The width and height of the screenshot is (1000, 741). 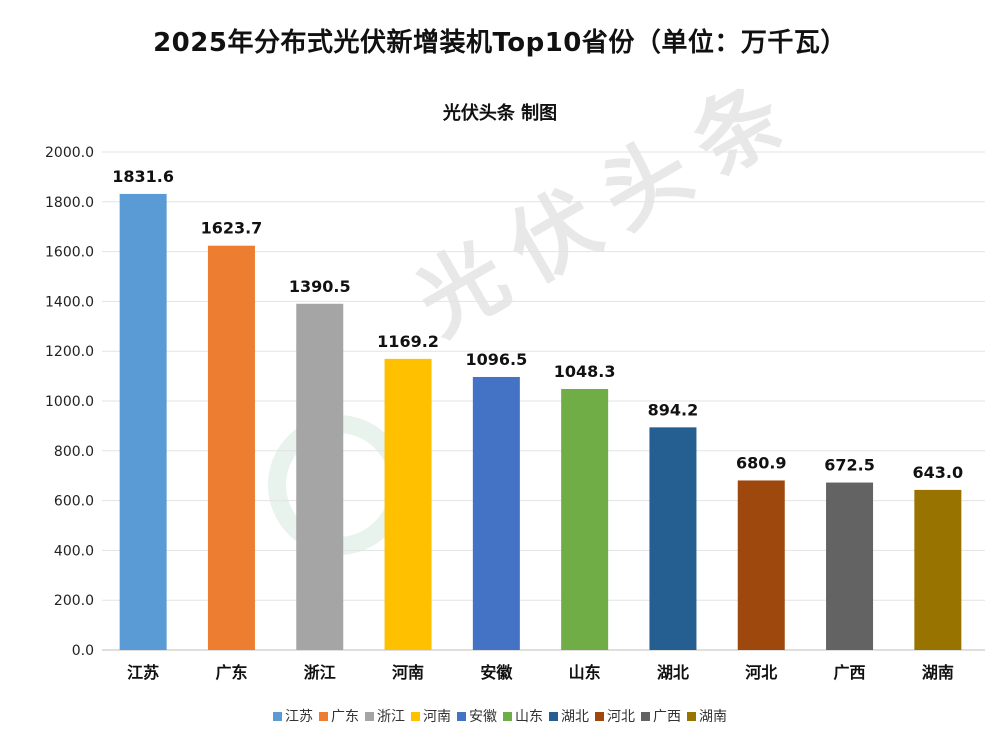 What do you see at coordinates (74, 502) in the screenshot?
I see `y-tick-label: 600.0` at bounding box center [74, 502].